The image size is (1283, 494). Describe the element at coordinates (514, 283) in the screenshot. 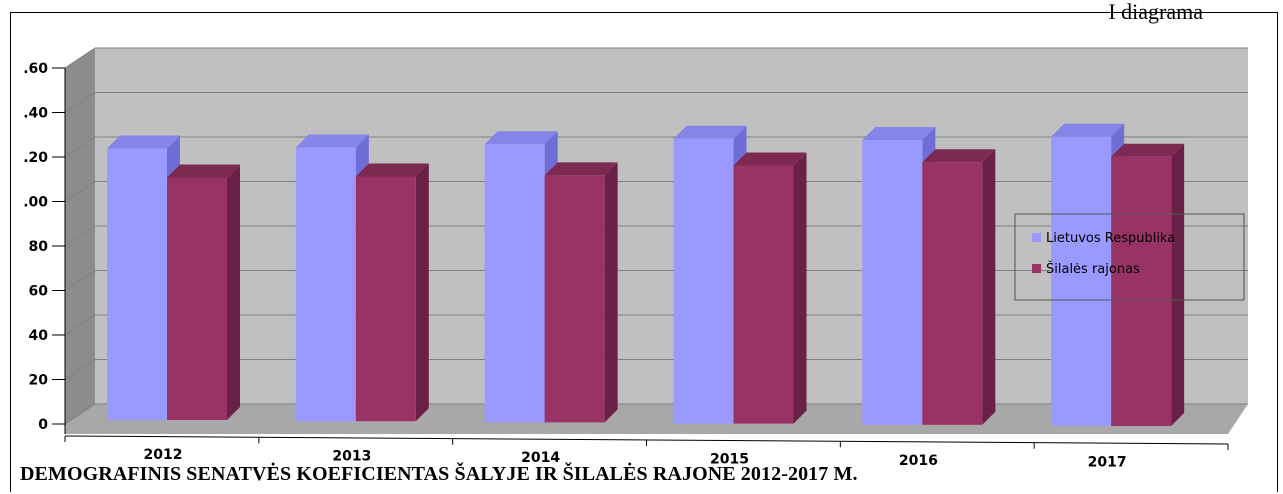

I see `bar-2014-s1` at that location.